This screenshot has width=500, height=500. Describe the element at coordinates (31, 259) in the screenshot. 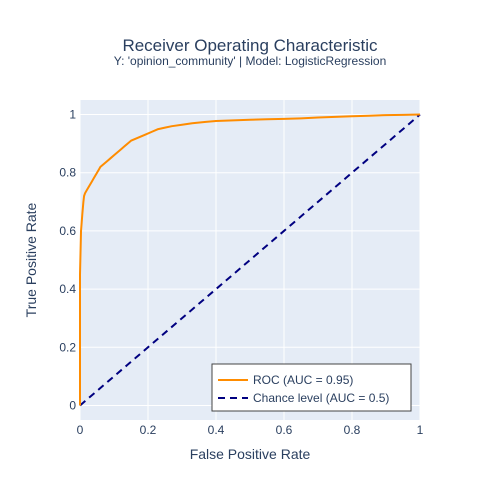

I see `y-axis-label: True Positive Rate` at that location.